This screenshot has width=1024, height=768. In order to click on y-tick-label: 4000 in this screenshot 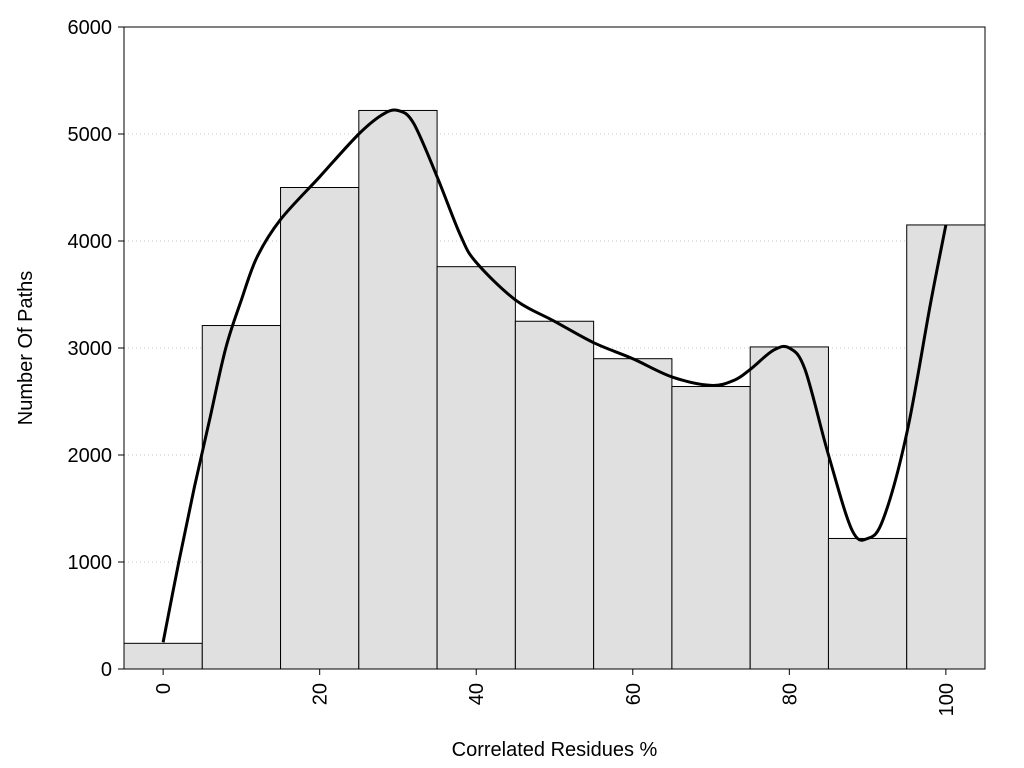, I will do `click(90, 242)`.